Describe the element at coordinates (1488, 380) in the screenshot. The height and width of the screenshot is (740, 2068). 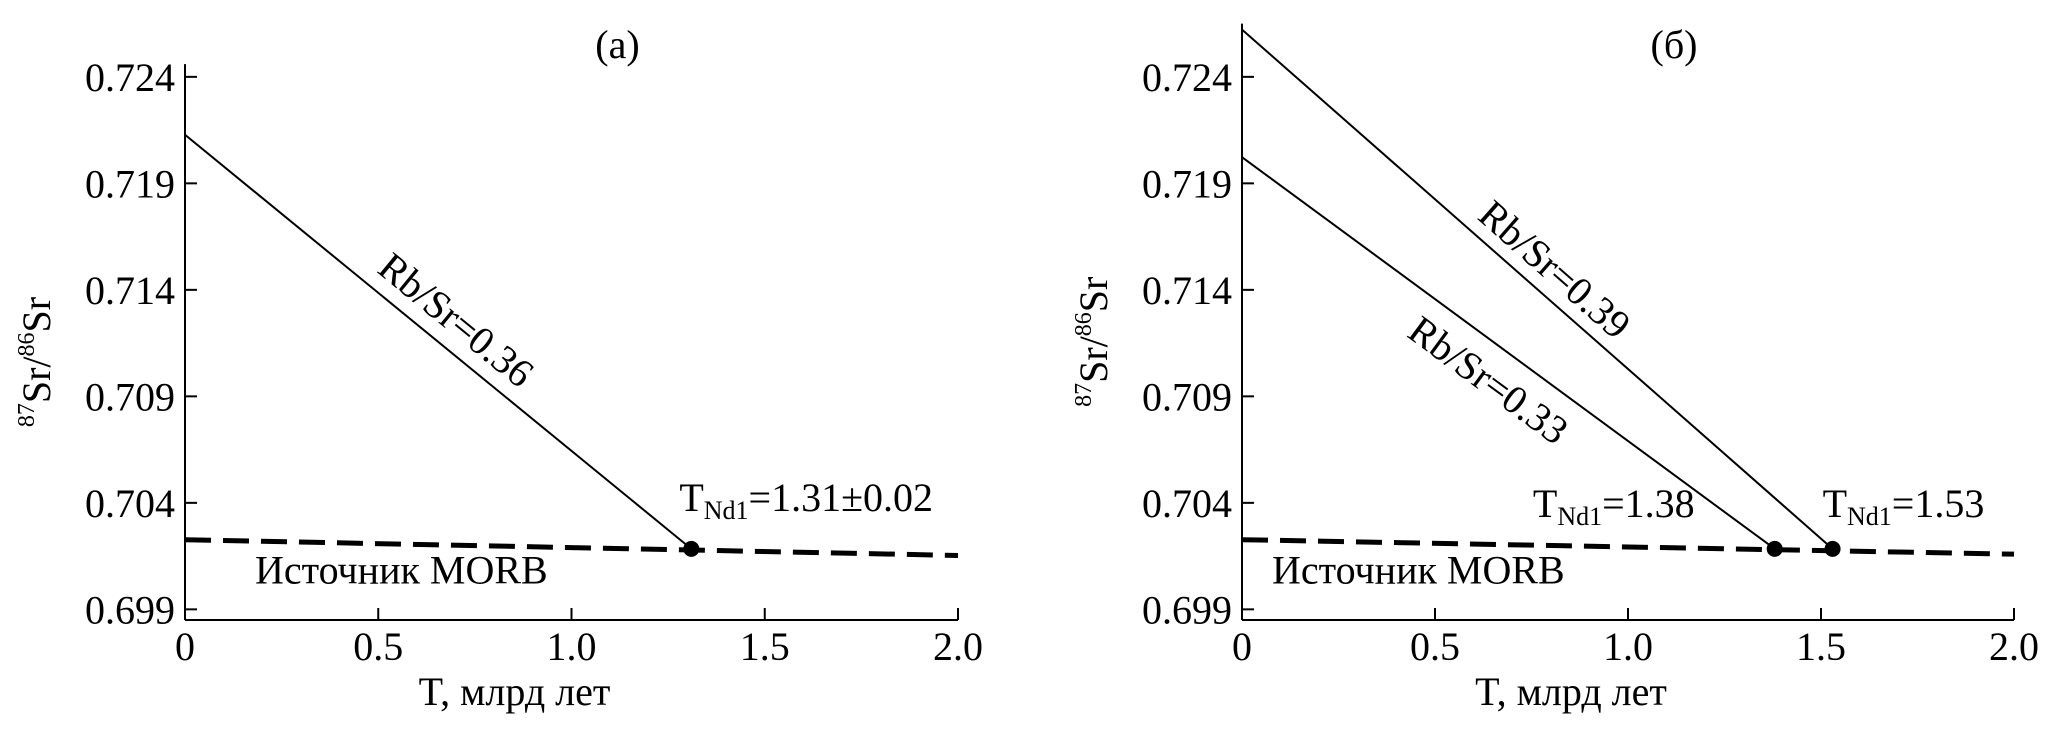
I see `series-label: Rb/Sr=0.33` at that location.